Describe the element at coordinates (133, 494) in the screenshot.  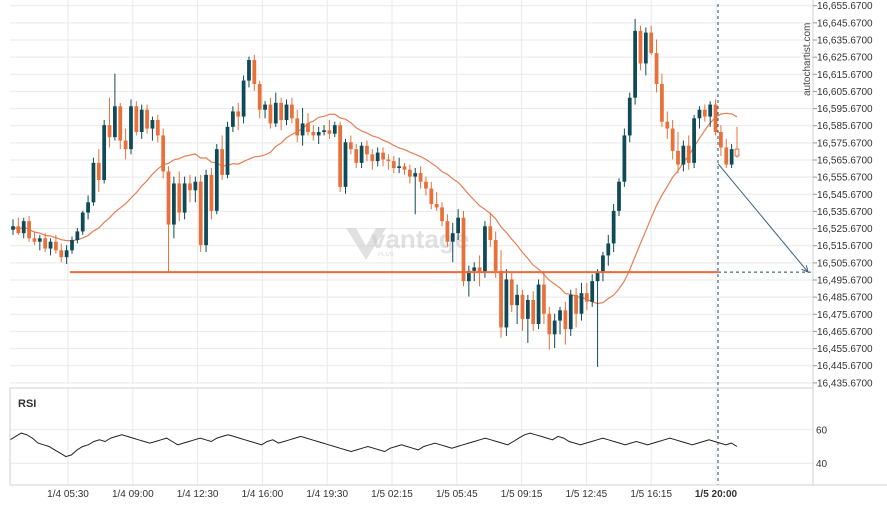
I see `time-tick-label: 1/4 09:00` at that location.